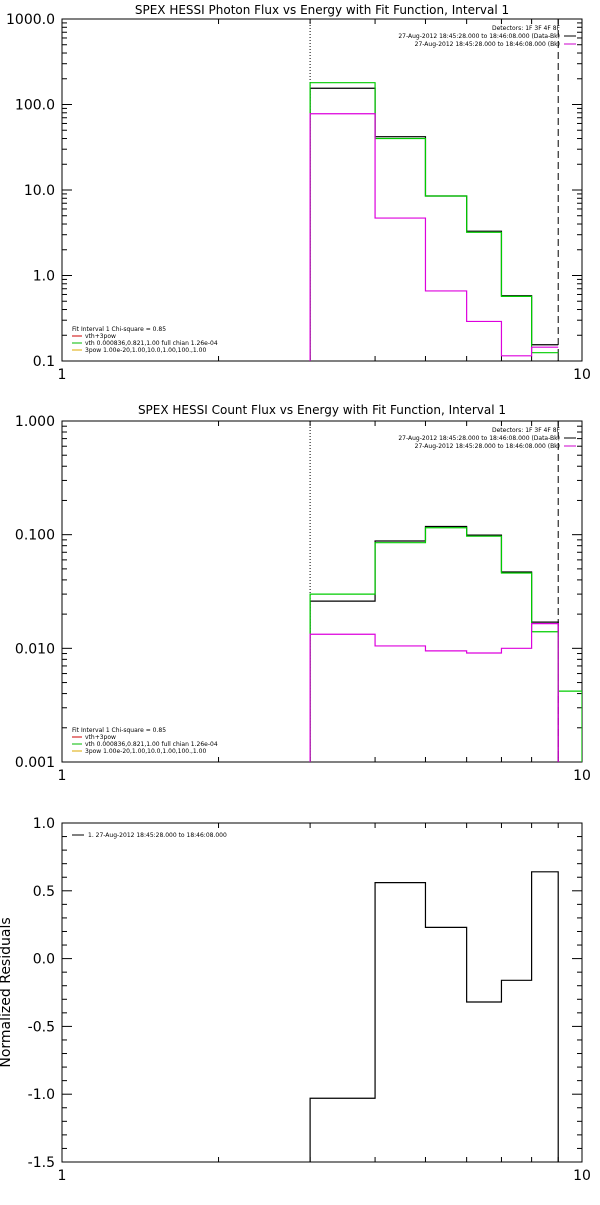 This screenshot has width=600, height=1205. What do you see at coordinates (44, 892) in the screenshot?
I see `y-tick-label: 0.5` at bounding box center [44, 892].